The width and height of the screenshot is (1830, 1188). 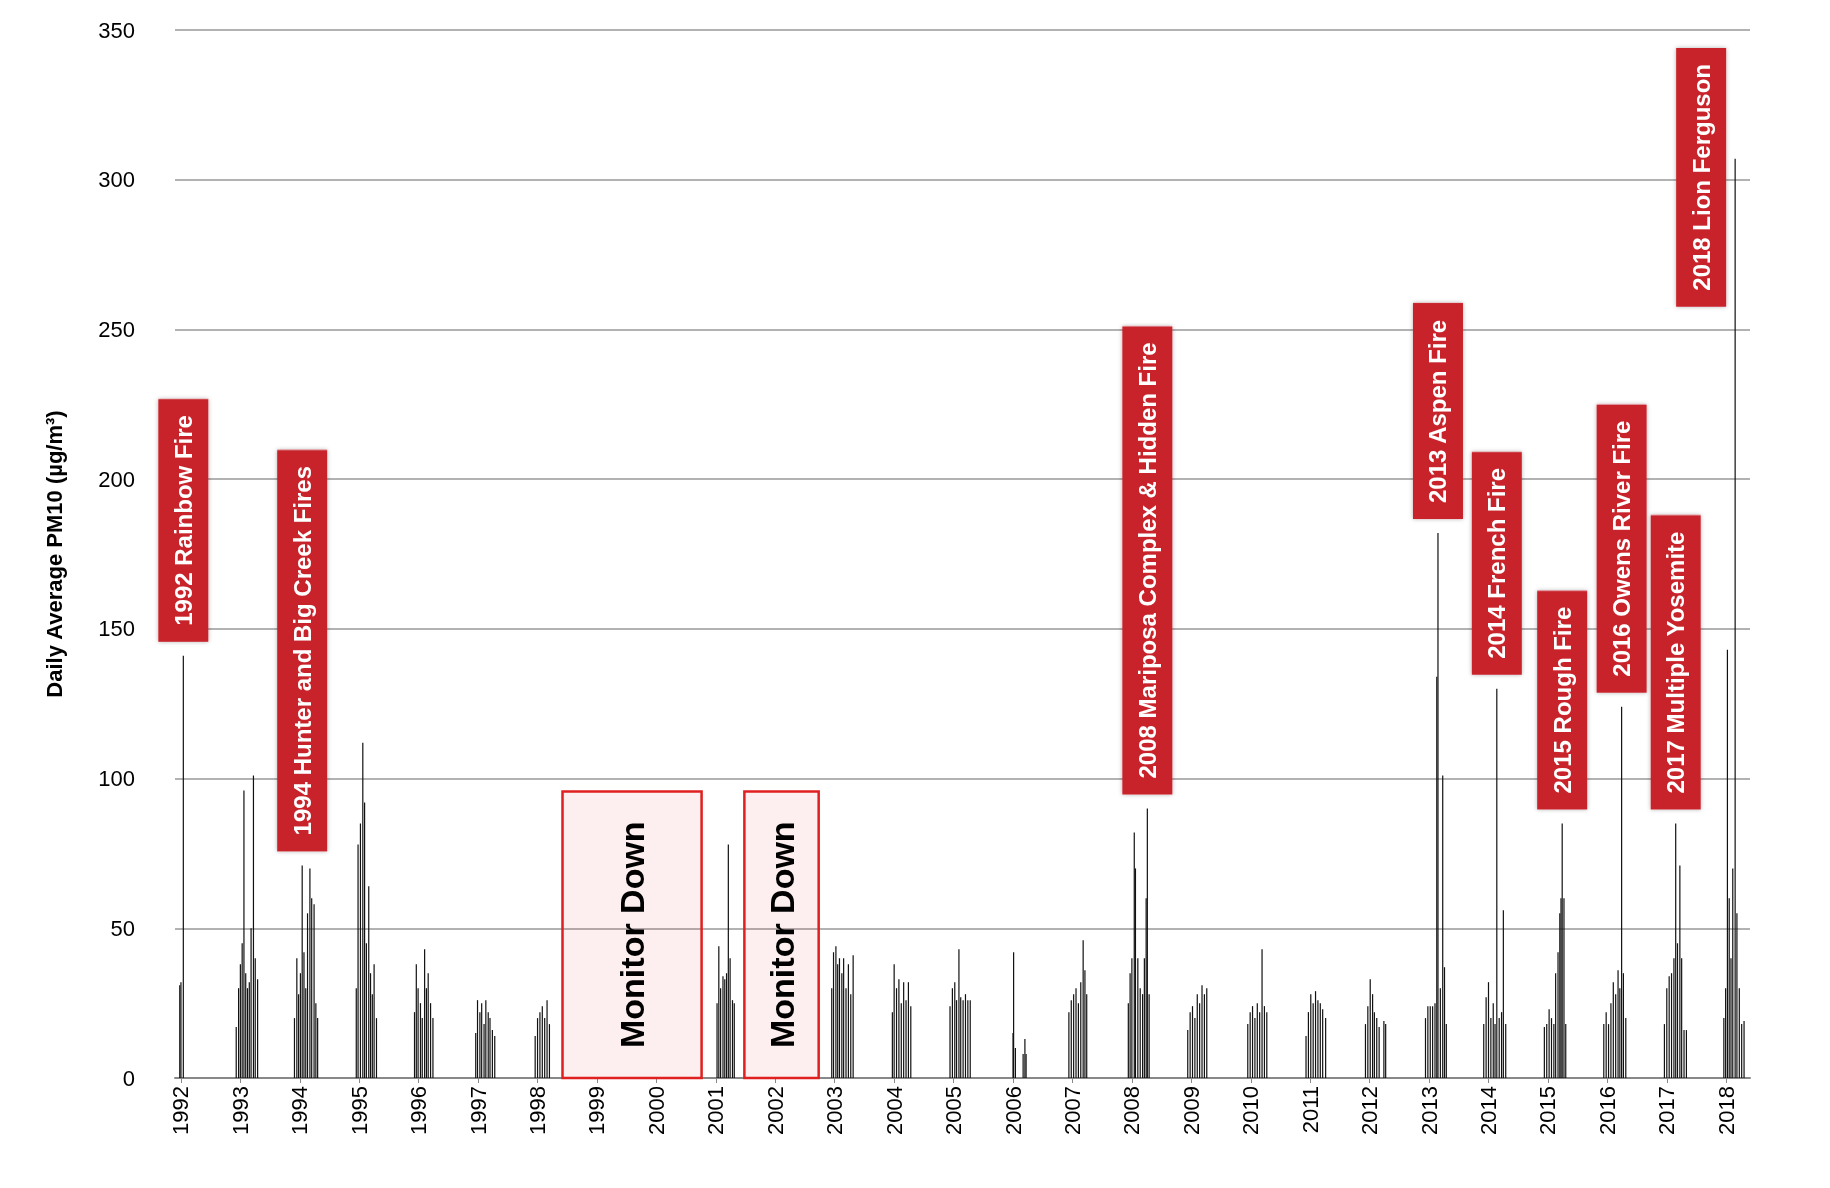 What do you see at coordinates (538, 1110) in the screenshot?
I see `x-tick-label: 1998` at bounding box center [538, 1110].